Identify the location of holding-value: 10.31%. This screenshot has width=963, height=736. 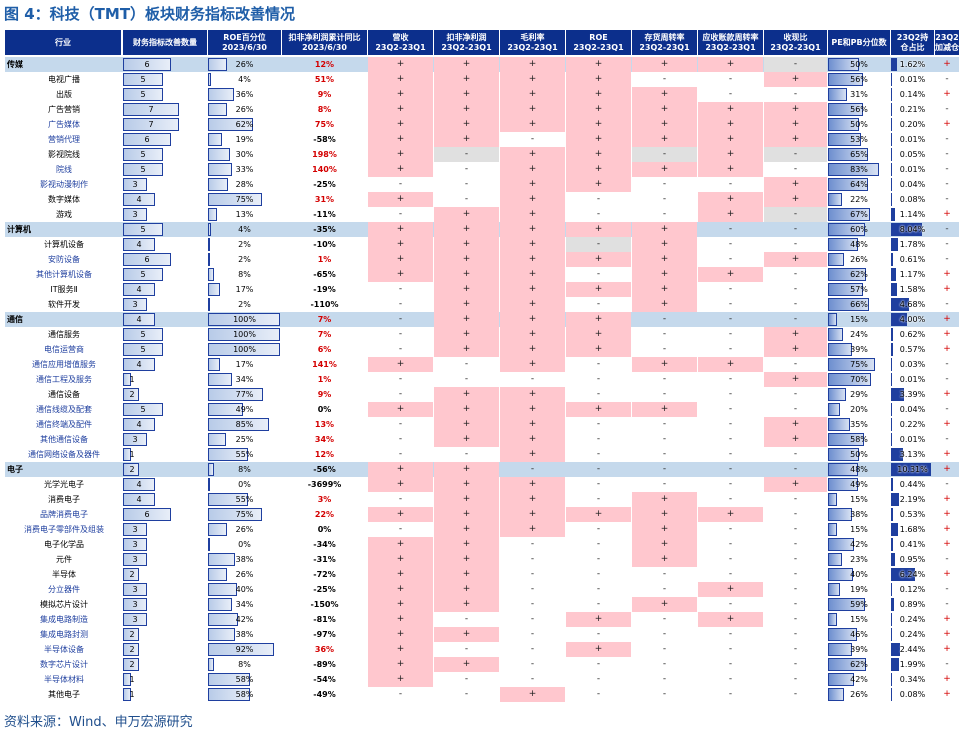
(912, 469).